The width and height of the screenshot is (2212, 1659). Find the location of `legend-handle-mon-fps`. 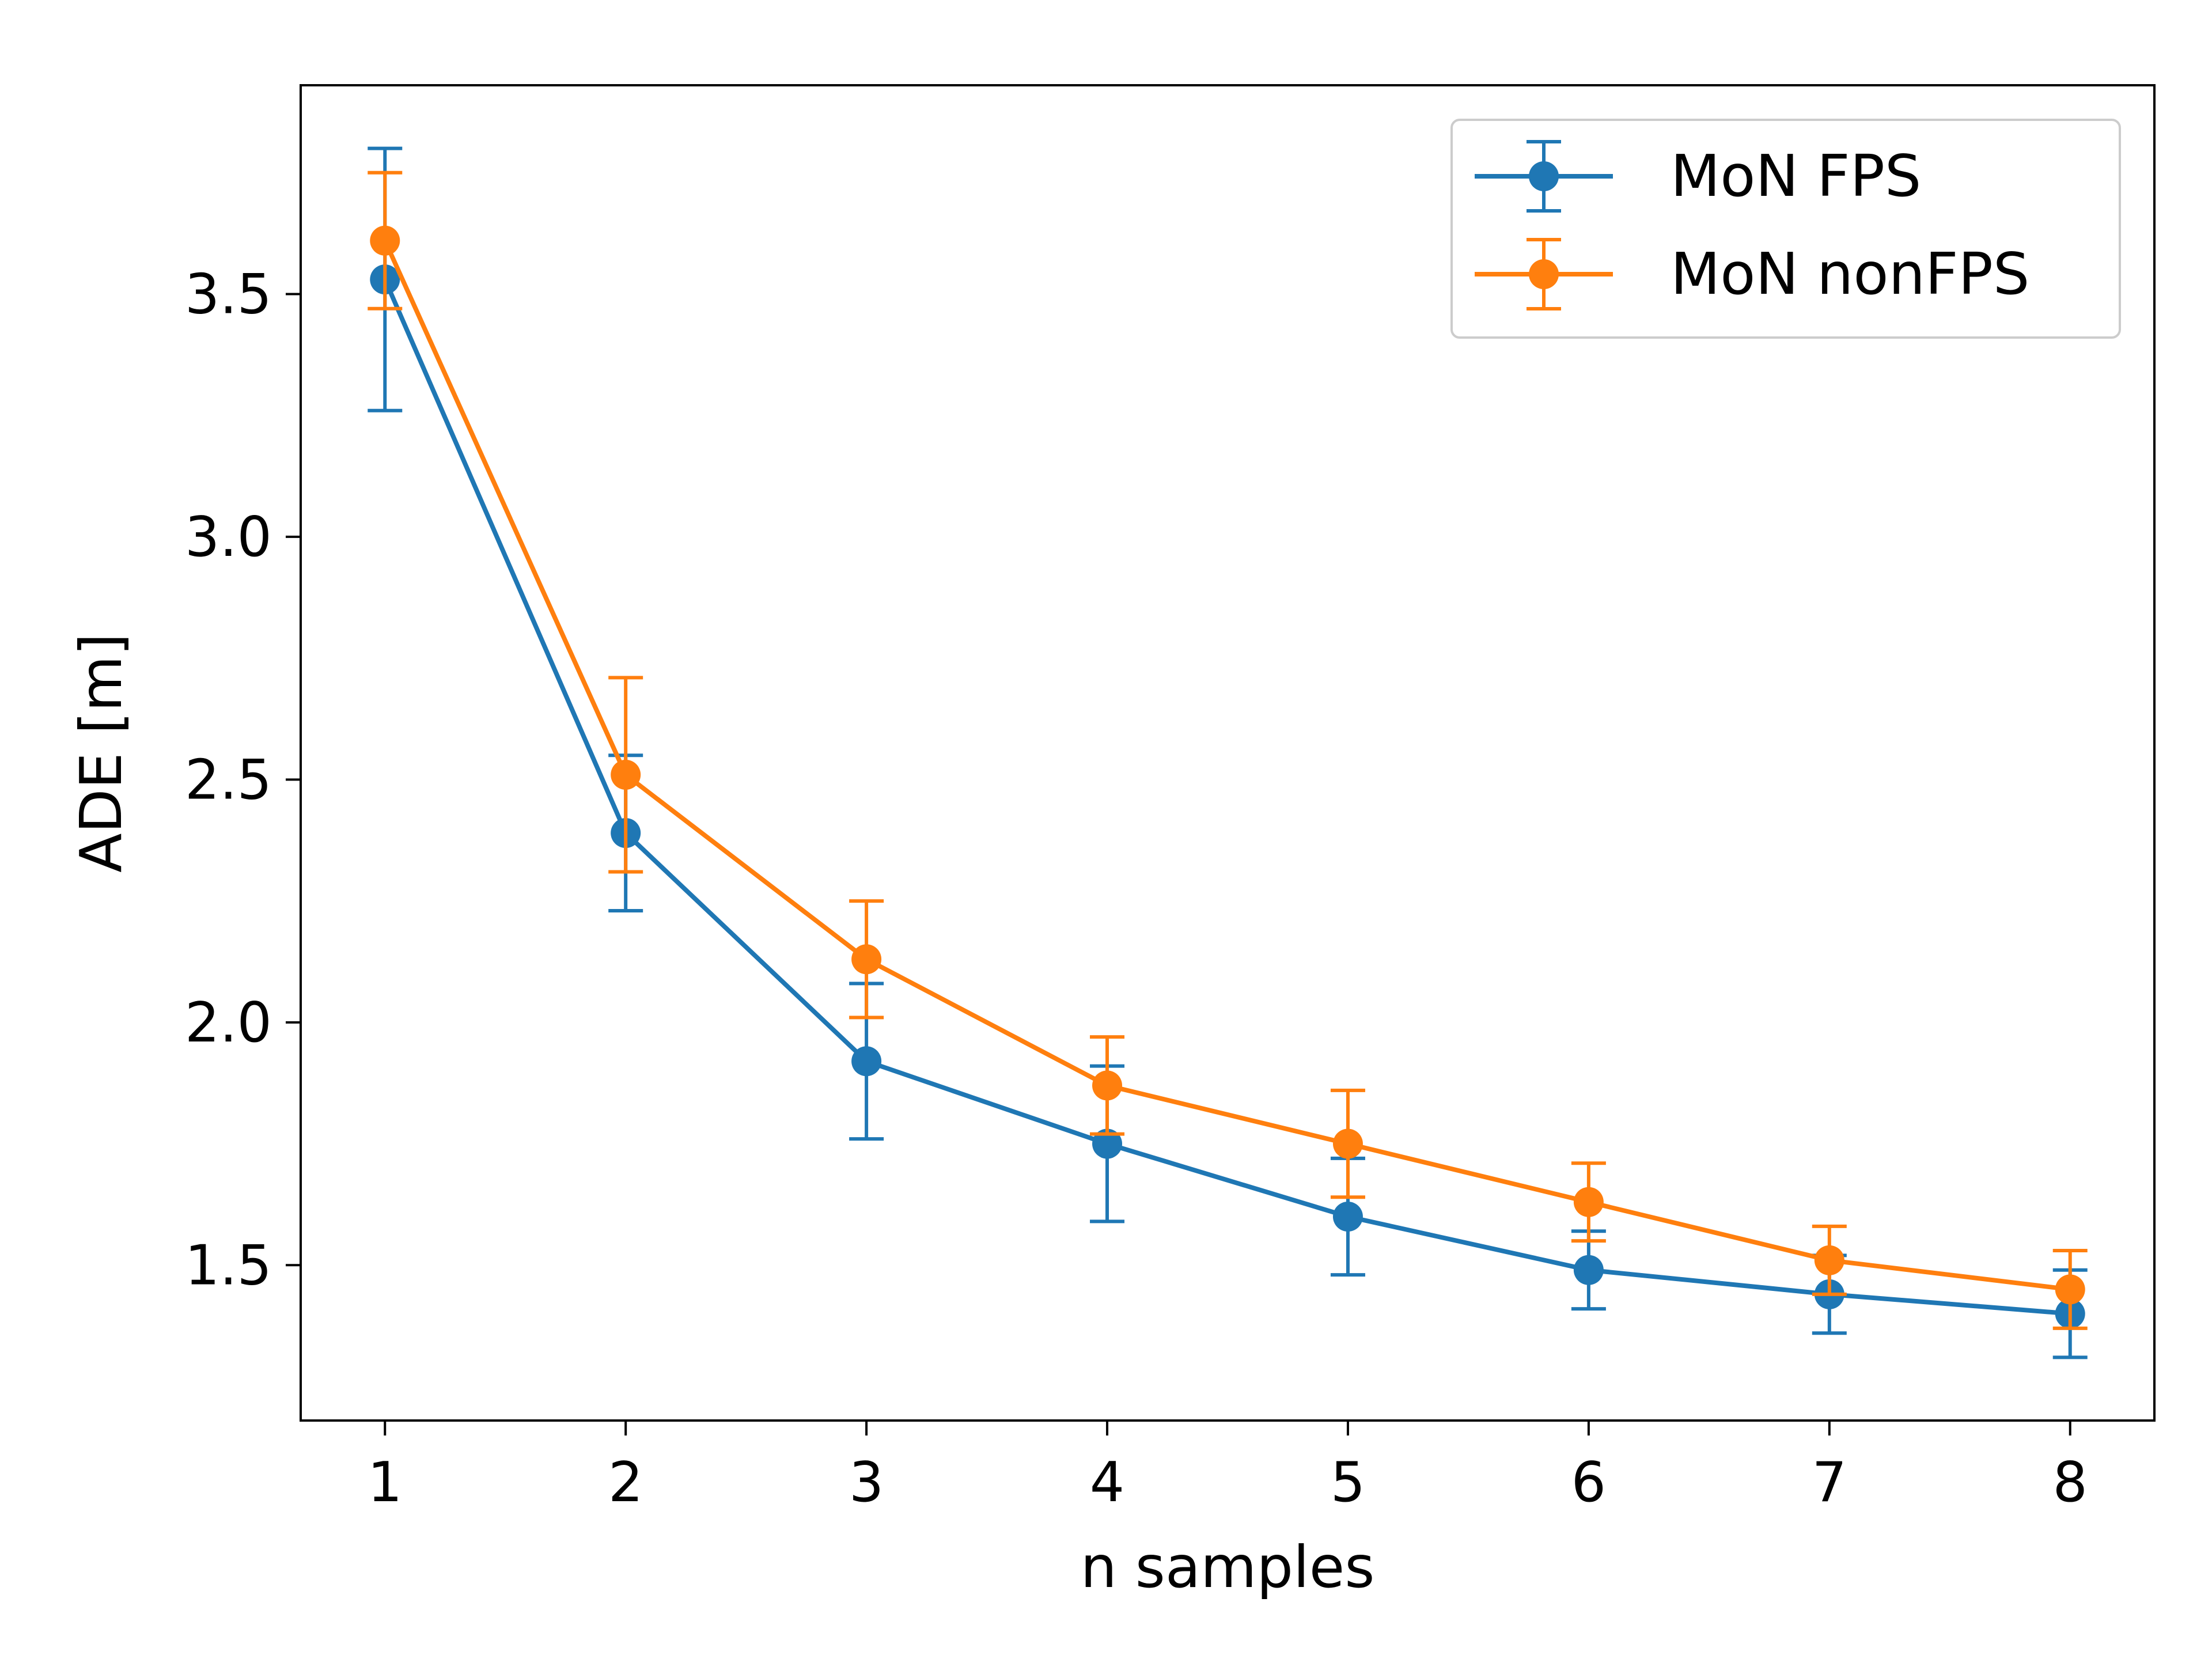

legend-handle-mon-fps is located at coordinates (1544, 176).